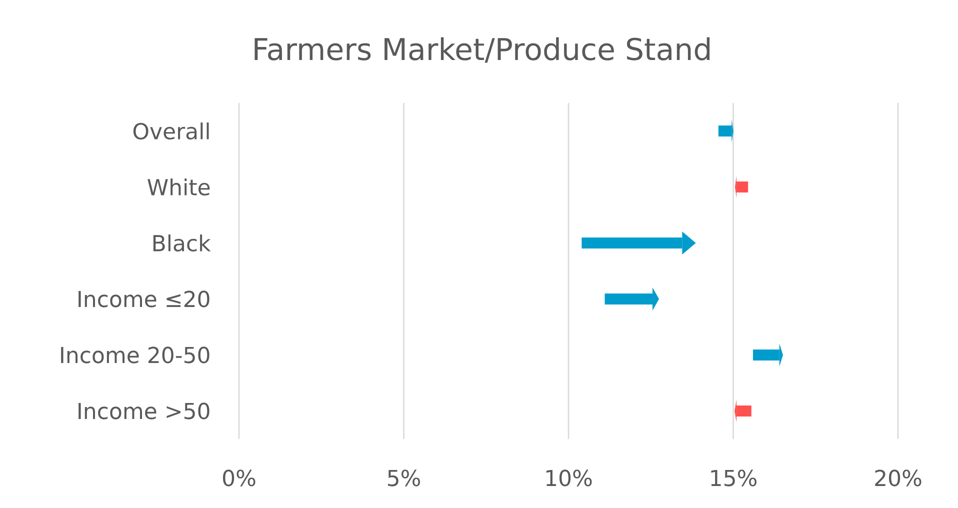 This screenshot has width=958, height=508. I want to click on x-tick-label: 10%, so click(569, 478).